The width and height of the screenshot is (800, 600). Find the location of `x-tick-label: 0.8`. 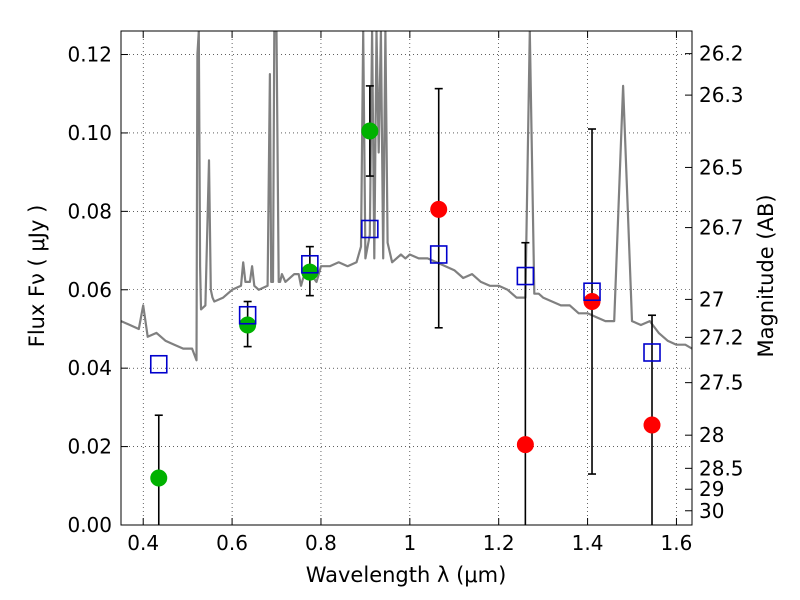

x-tick-label: 0.8 is located at coordinates (321, 543).